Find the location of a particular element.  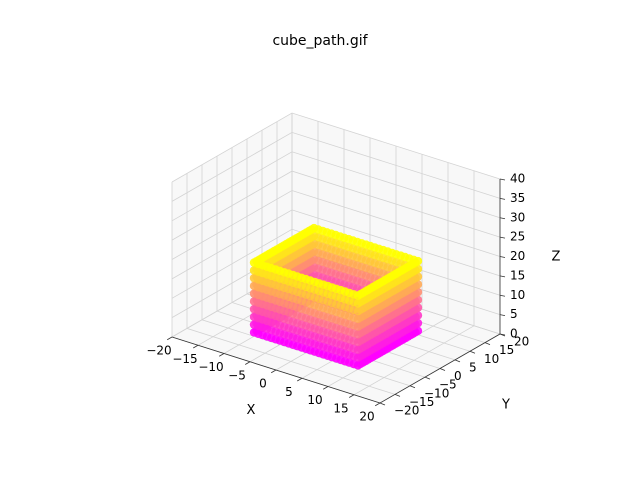

data-points is located at coordinates (336, 296).